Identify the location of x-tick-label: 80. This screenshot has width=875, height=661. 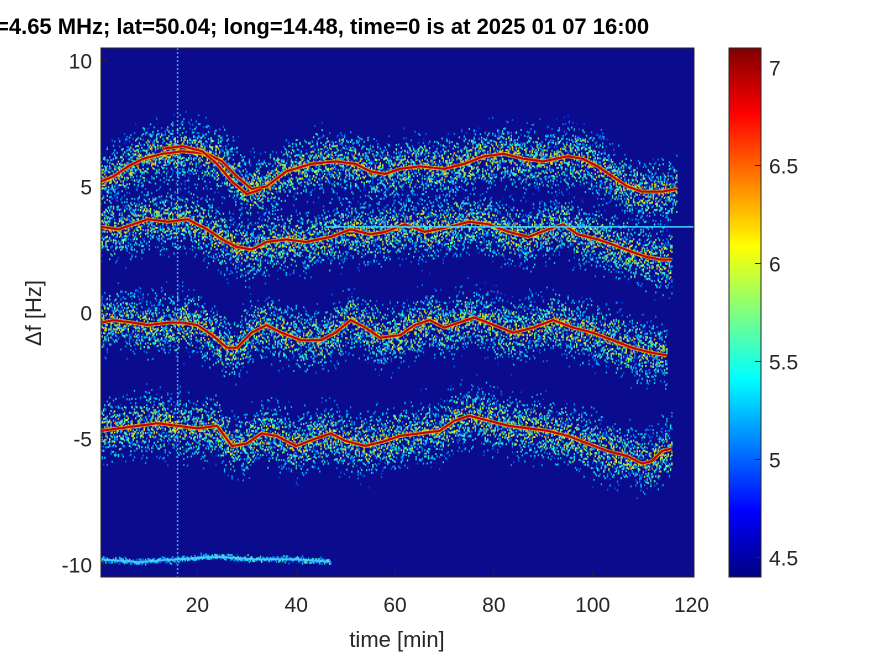
(493, 605).